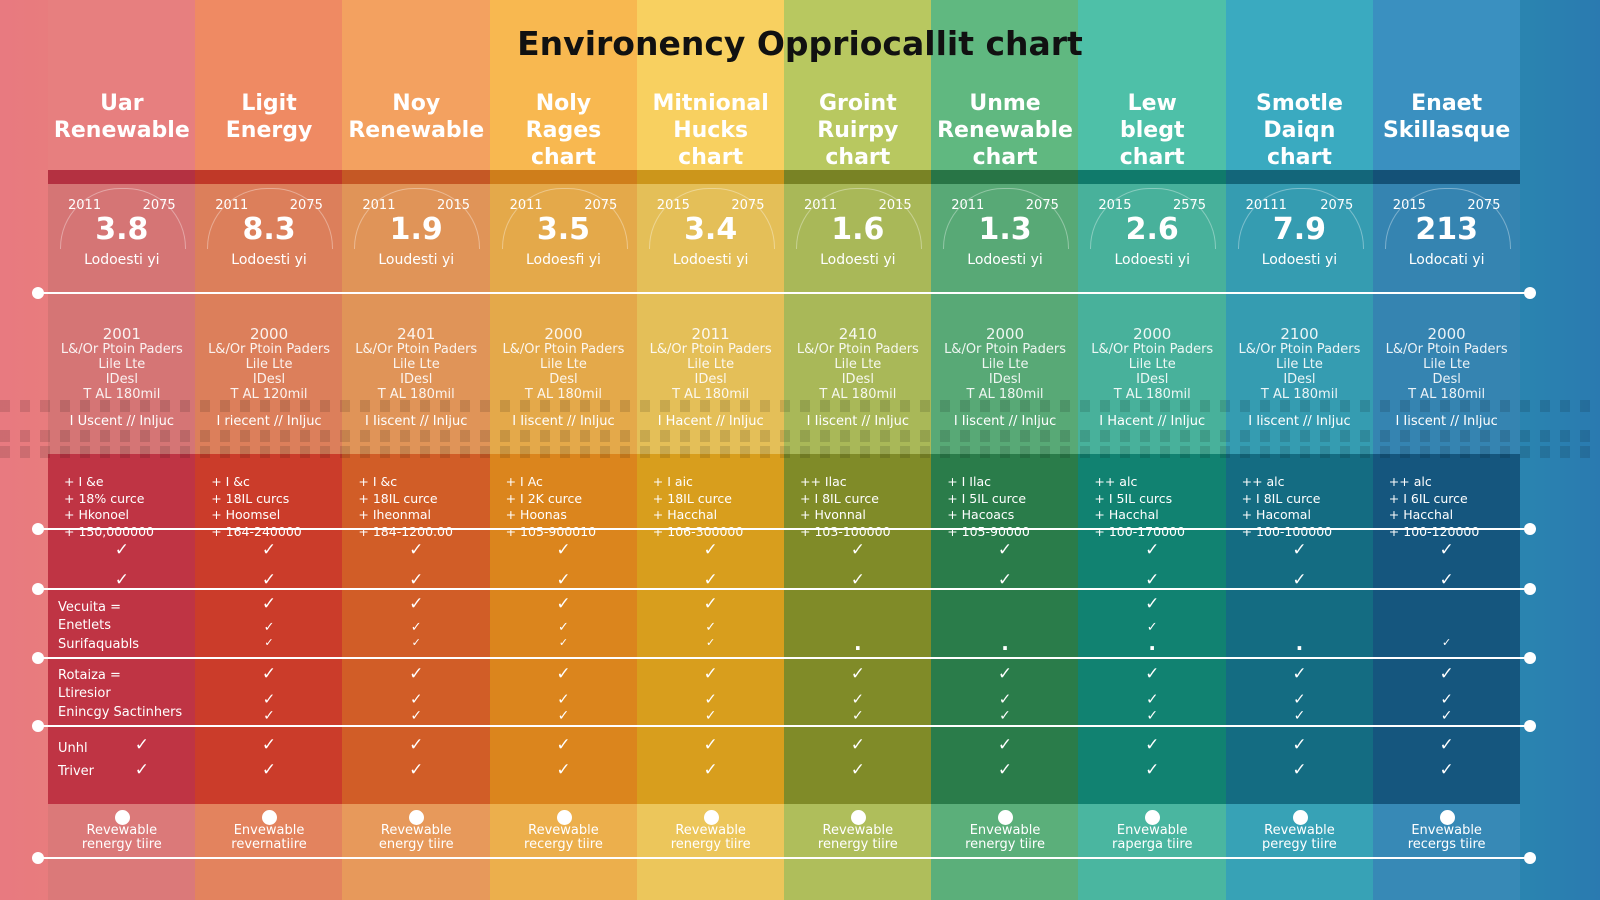 Image resolution: width=1600 pixels, height=900 pixels. Describe the element at coordinates (269, 205) in the screenshot. I see `year-range: 2011 2075` at that location.